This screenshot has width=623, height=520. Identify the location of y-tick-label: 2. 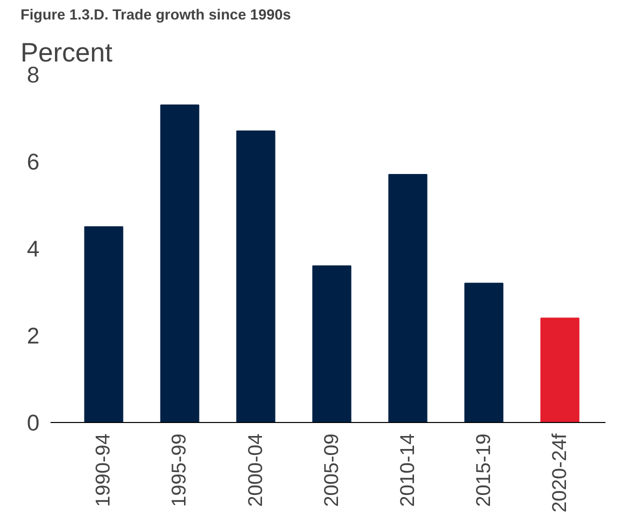
(33, 335).